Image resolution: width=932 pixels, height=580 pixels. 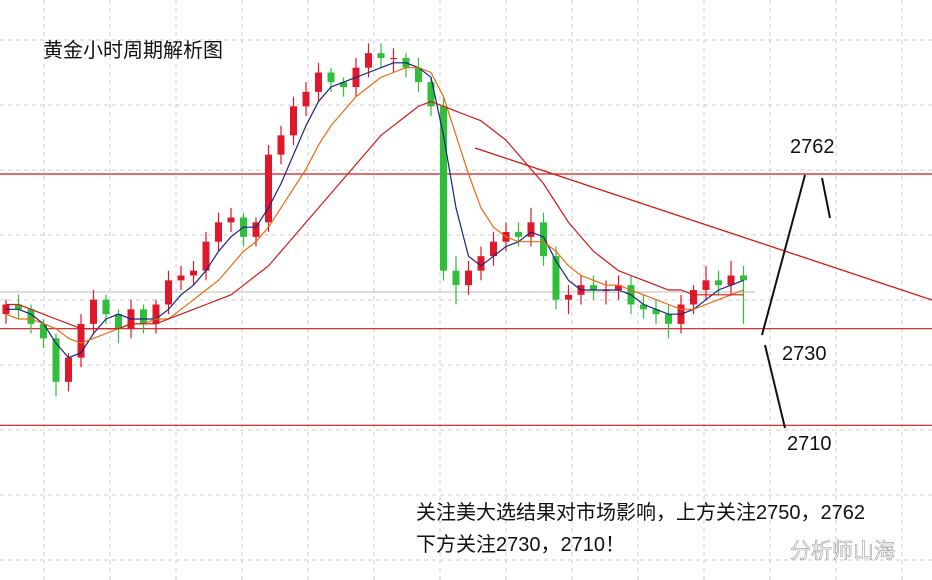 I want to click on forecast-path, so click(x=796, y=301).